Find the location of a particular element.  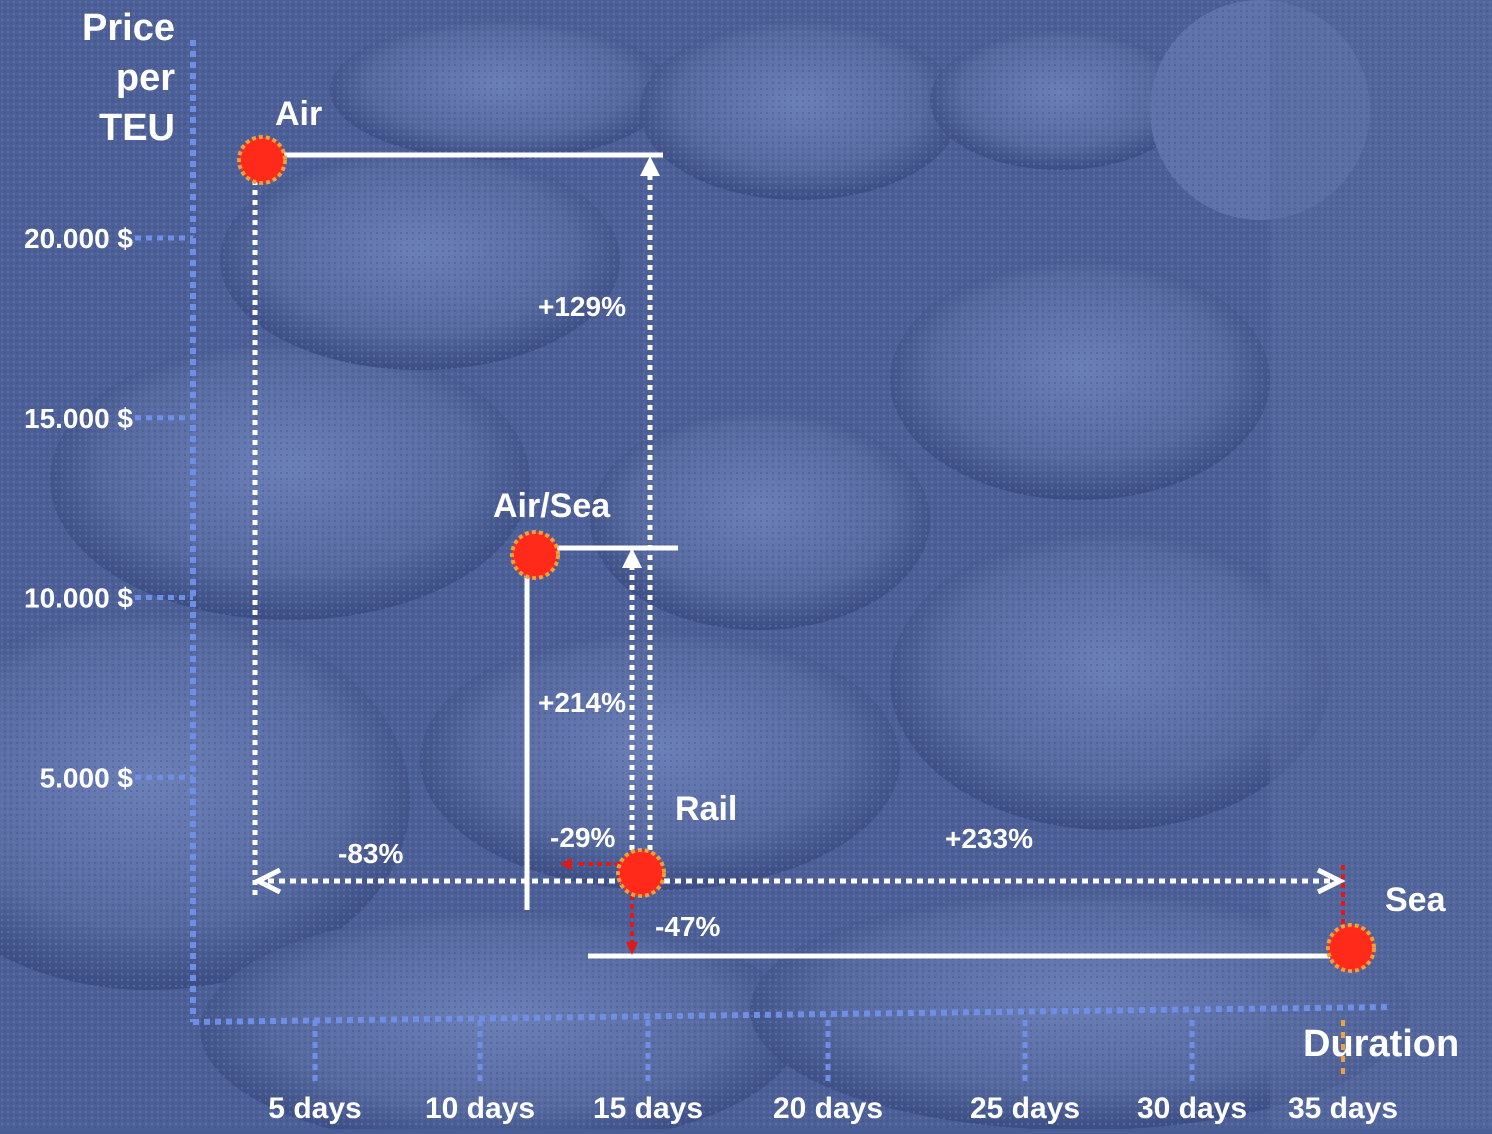

x-tick-label: 5 days is located at coordinates (314, 1108).